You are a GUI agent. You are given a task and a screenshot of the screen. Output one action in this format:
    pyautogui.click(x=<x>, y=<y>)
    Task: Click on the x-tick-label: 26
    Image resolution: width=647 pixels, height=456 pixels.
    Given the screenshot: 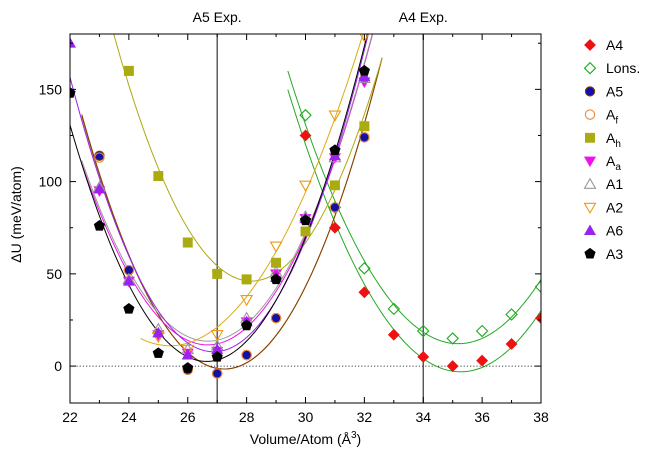 What is the action you would take?
    pyautogui.click(x=188, y=417)
    